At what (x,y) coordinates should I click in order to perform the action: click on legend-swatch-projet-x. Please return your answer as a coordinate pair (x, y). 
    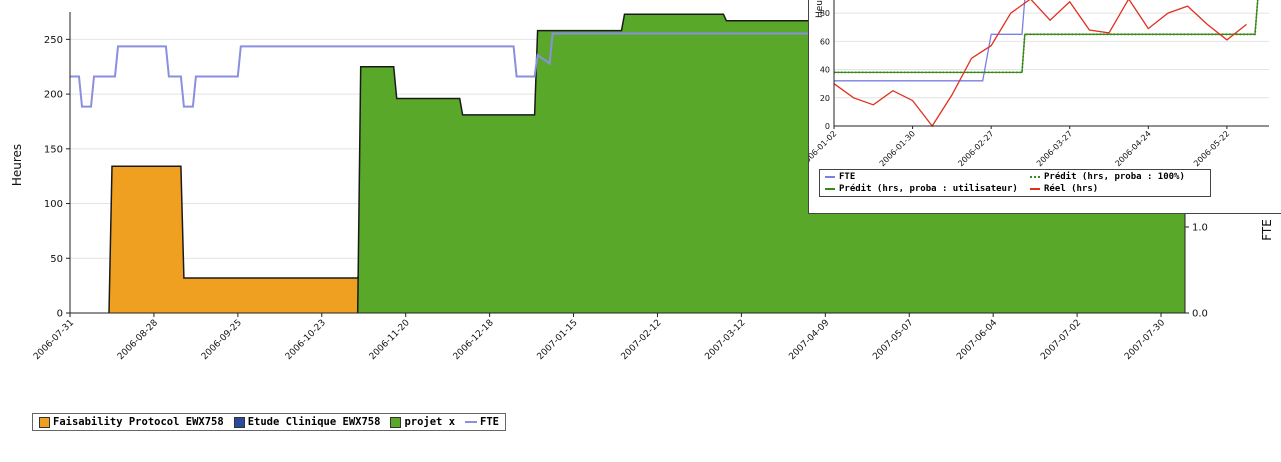
    Looking at the image, I should click on (396, 422).